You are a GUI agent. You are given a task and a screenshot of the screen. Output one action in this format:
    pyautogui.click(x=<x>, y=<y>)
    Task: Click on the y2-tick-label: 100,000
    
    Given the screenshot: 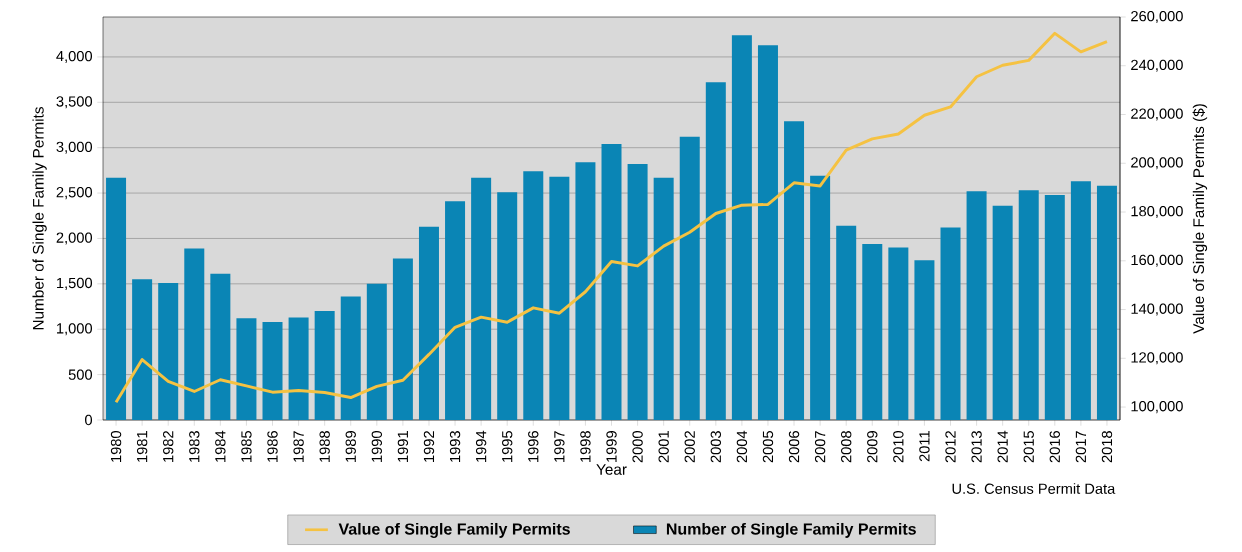 What is the action you would take?
    pyautogui.click(x=1157, y=407)
    